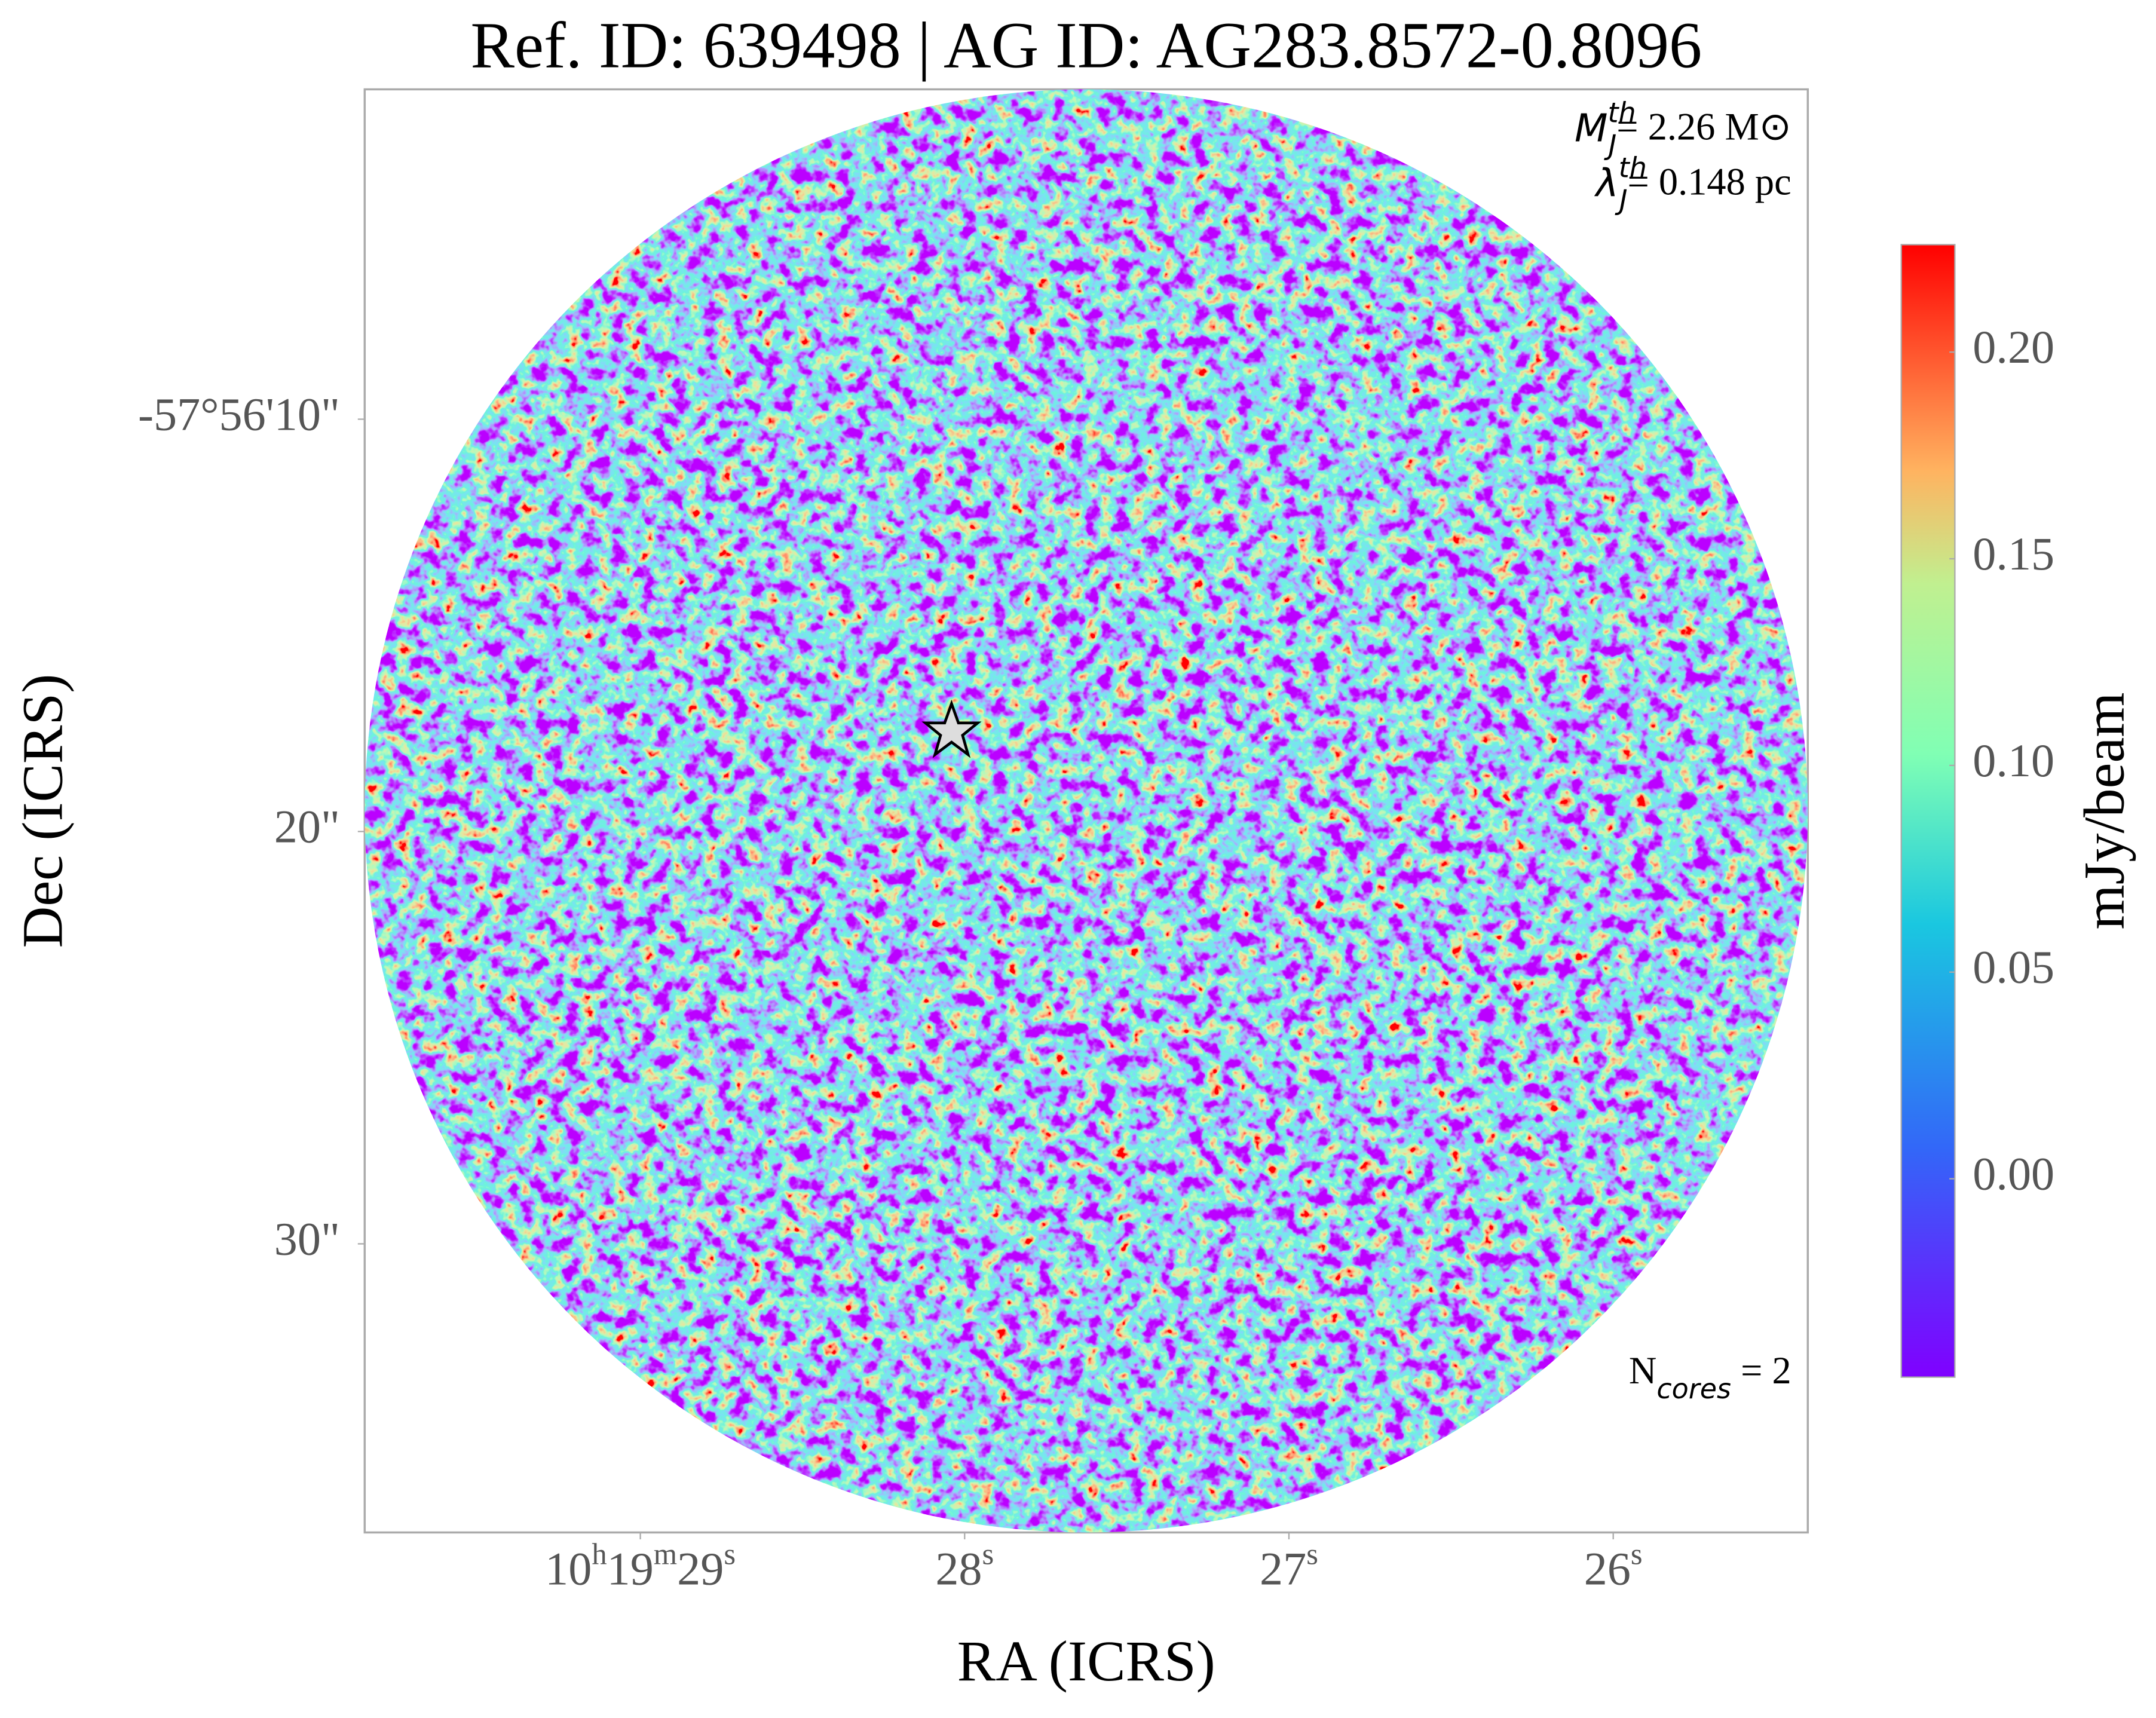 This screenshot has width=2156, height=1718. Describe the element at coordinates (599, 1553) in the screenshot. I see `x-tick-label-part: h` at that location.